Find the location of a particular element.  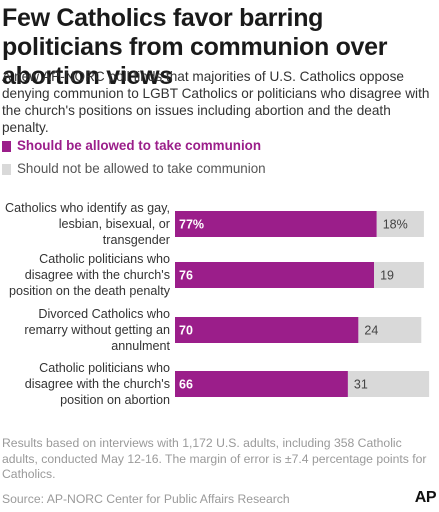

value-label-allowed-2: 76 is located at coordinates (186, 276).